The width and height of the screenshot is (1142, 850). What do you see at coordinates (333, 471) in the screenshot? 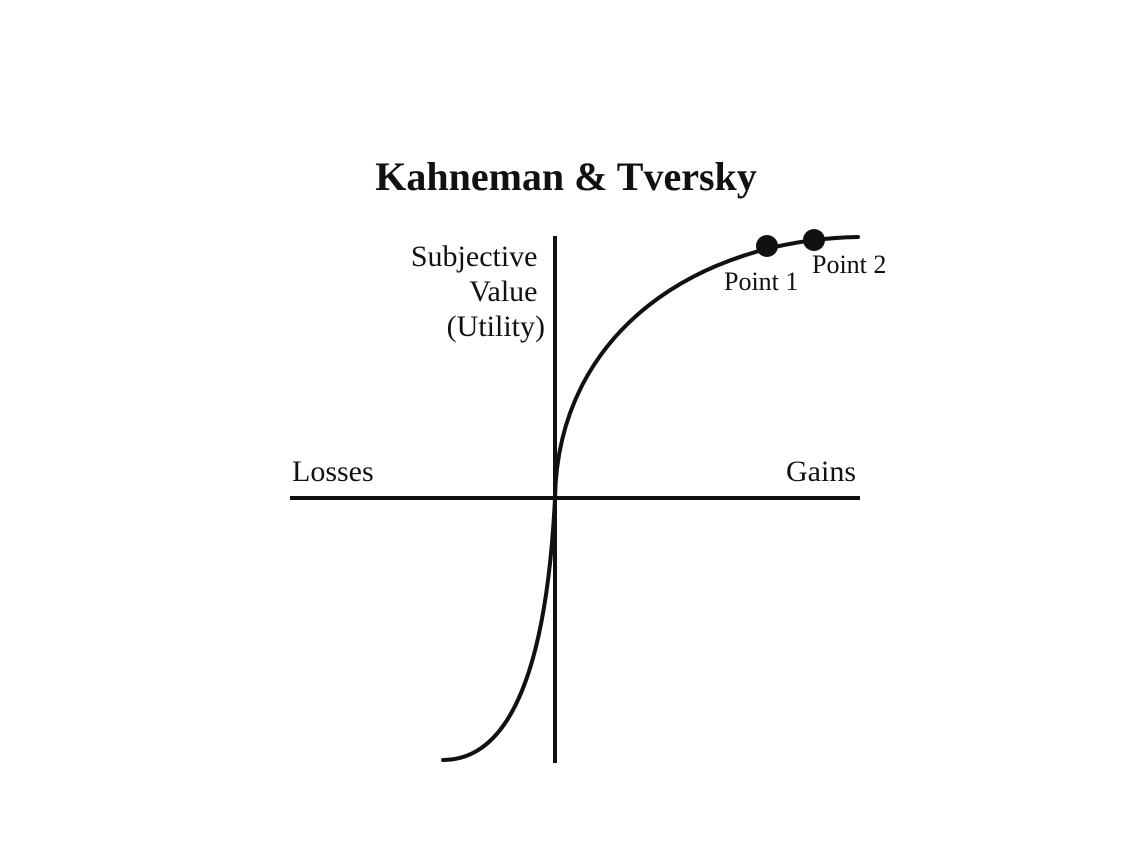
I see `losses-label: Losses` at bounding box center [333, 471].